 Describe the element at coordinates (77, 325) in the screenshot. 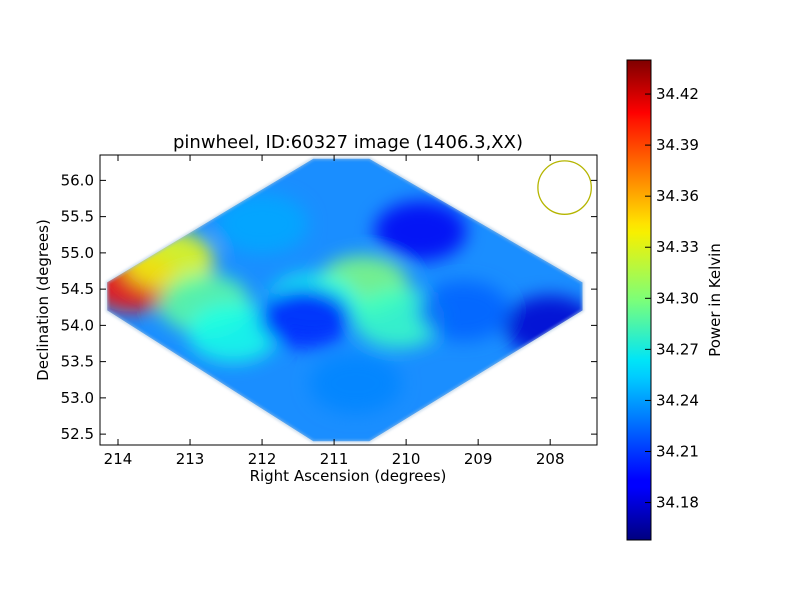

I see `y-tick-label: 54.0` at that location.